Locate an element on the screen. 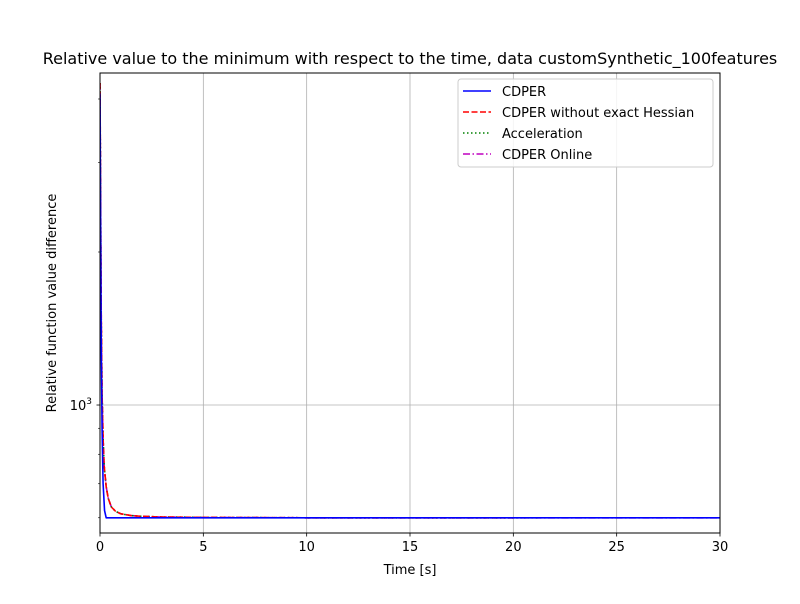  x-axis-label: Time [s] is located at coordinates (410, 570).